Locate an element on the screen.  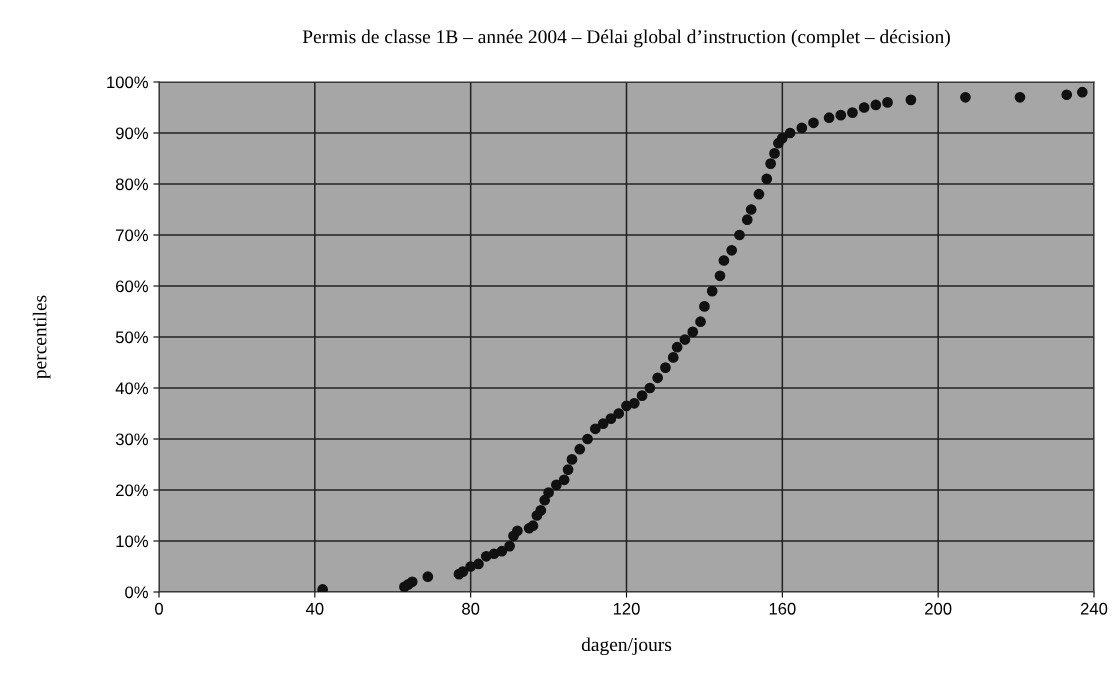
y-tick-label: 70% is located at coordinates (132, 235).